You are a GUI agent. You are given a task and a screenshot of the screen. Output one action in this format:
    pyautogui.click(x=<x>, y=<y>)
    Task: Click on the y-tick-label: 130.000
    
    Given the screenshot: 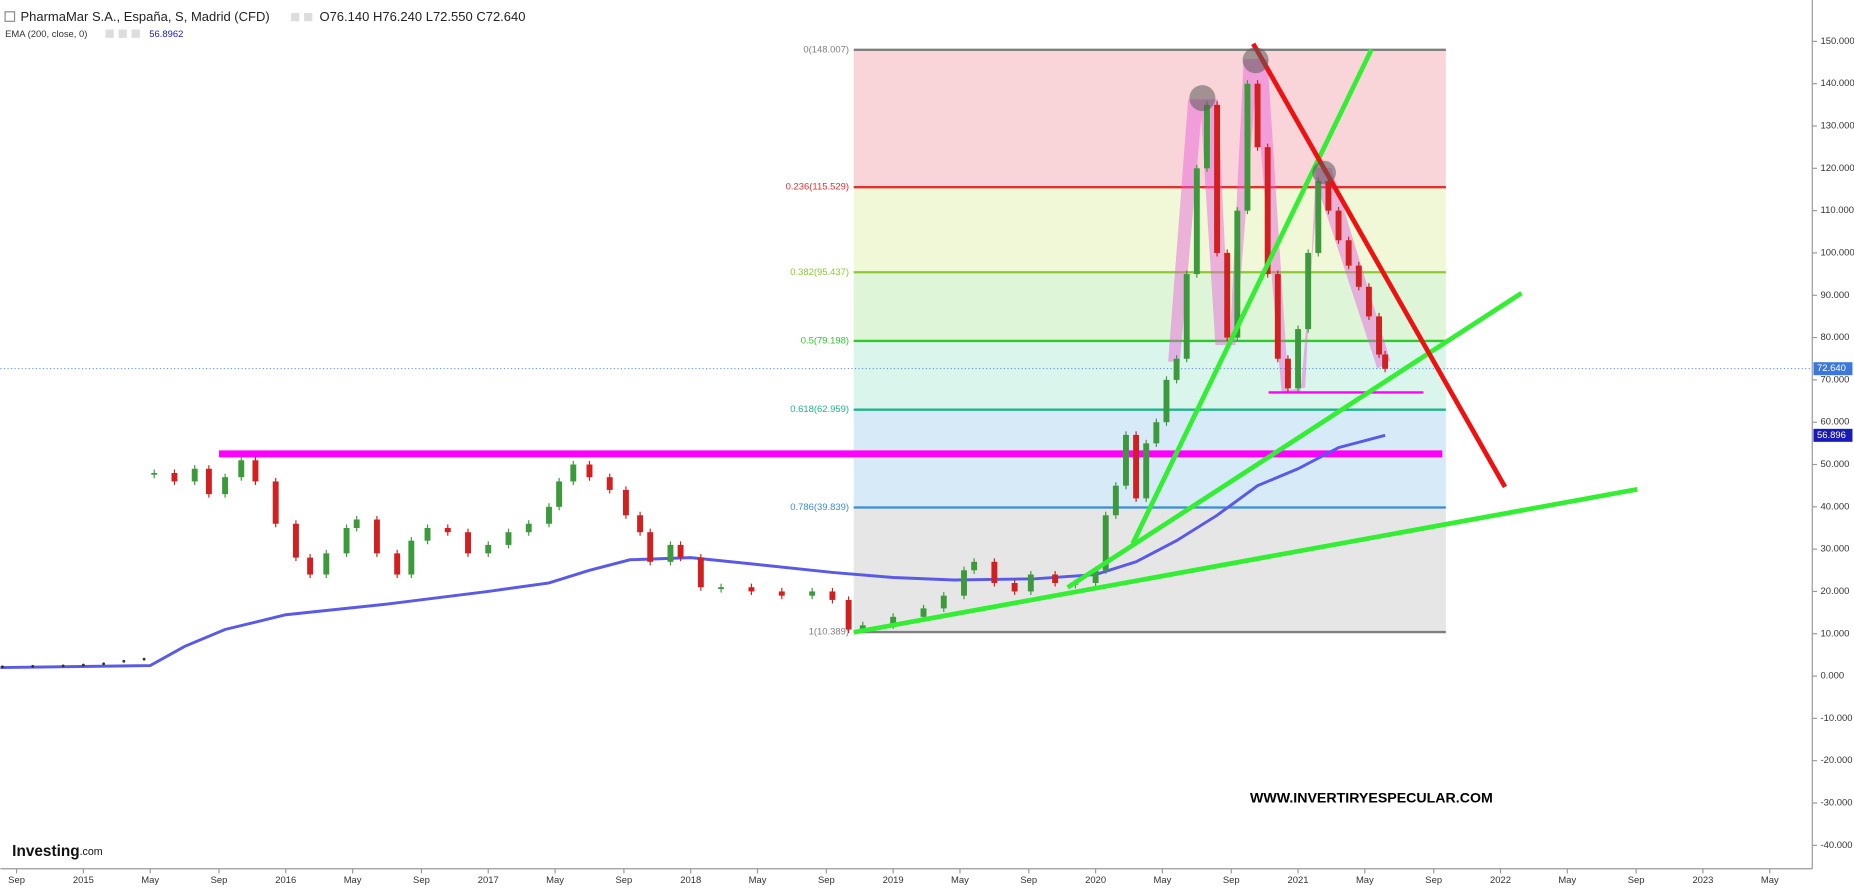 What is the action you would take?
    pyautogui.click(x=1837, y=126)
    